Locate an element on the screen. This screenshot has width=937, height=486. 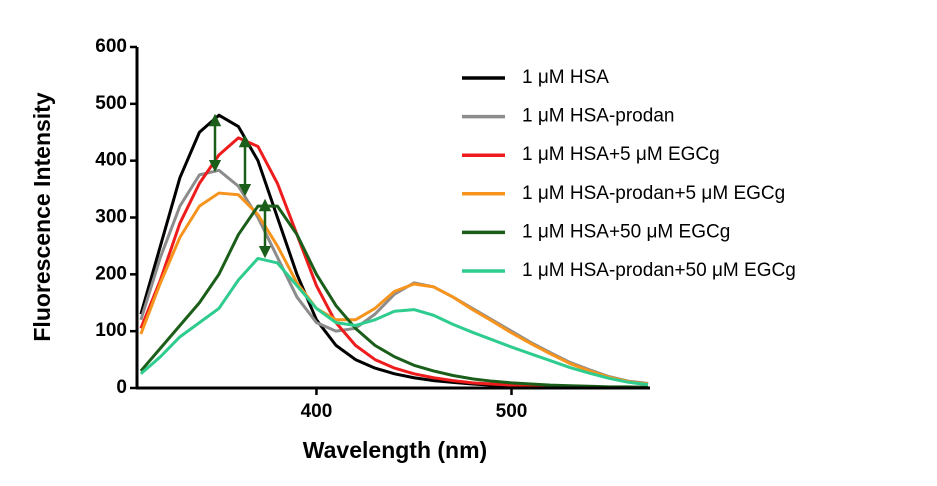
y-tick-label: 0 is located at coordinates (121, 387).